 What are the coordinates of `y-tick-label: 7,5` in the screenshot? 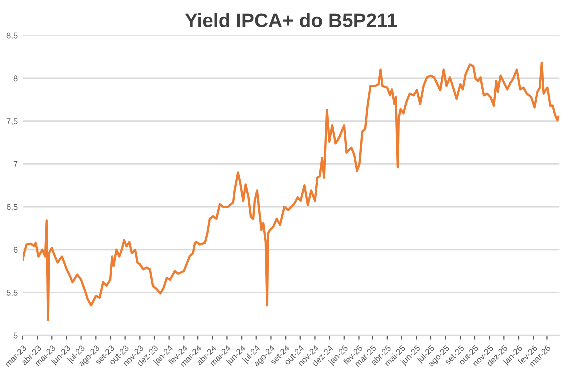 It's located at (12, 122).